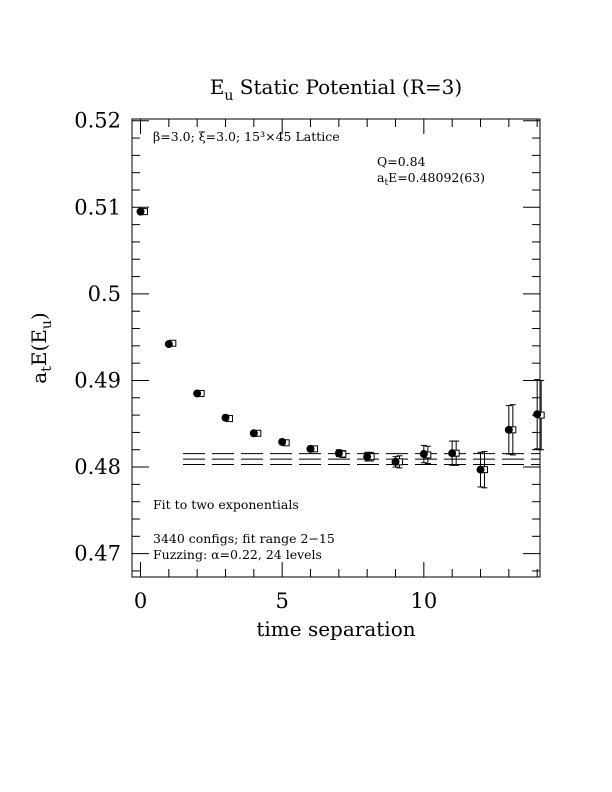  What do you see at coordinates (336, 89) in the screenshot?
I see `chart-title: Eu Static Potential (R=3)` at bounding box center [336, 89].